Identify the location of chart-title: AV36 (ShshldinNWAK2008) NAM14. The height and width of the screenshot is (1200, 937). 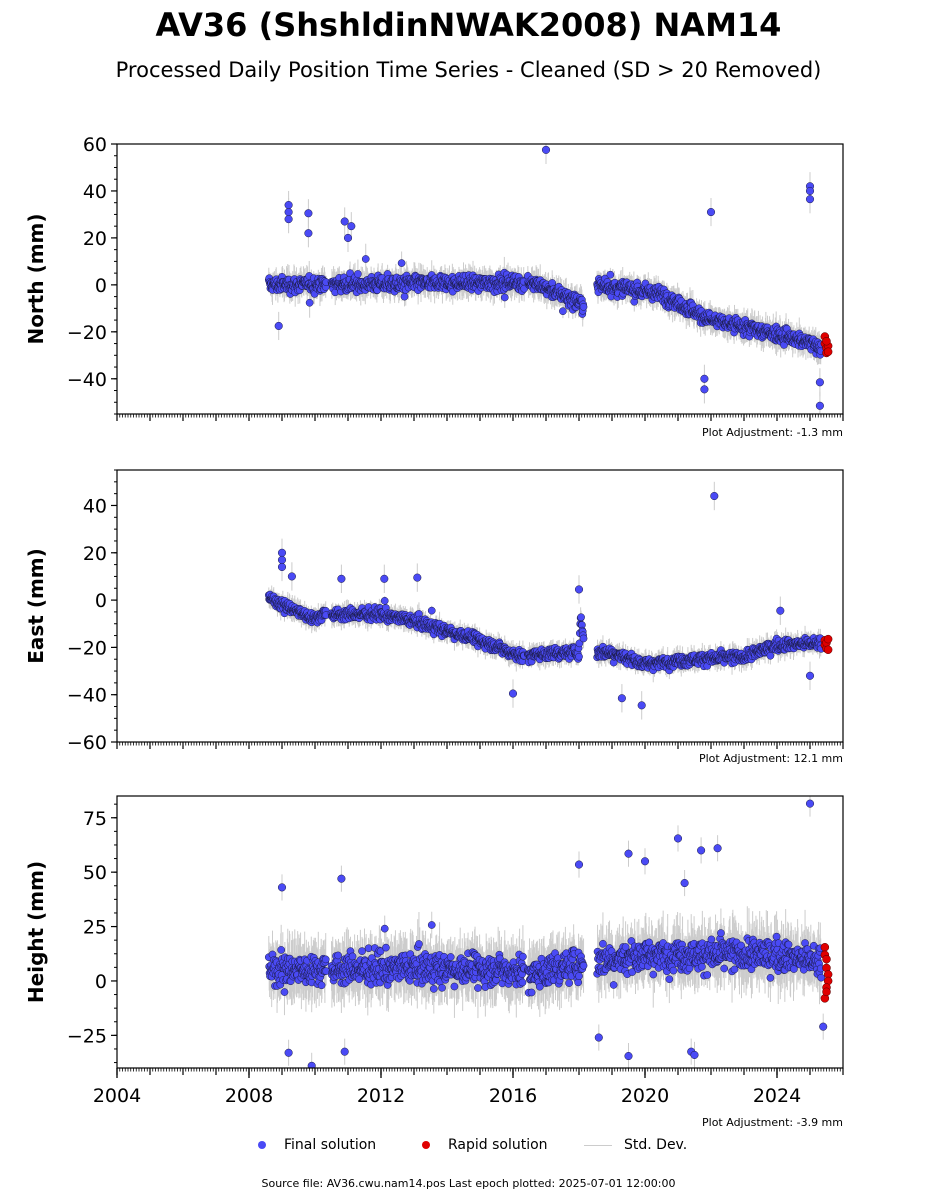
(468, 25).